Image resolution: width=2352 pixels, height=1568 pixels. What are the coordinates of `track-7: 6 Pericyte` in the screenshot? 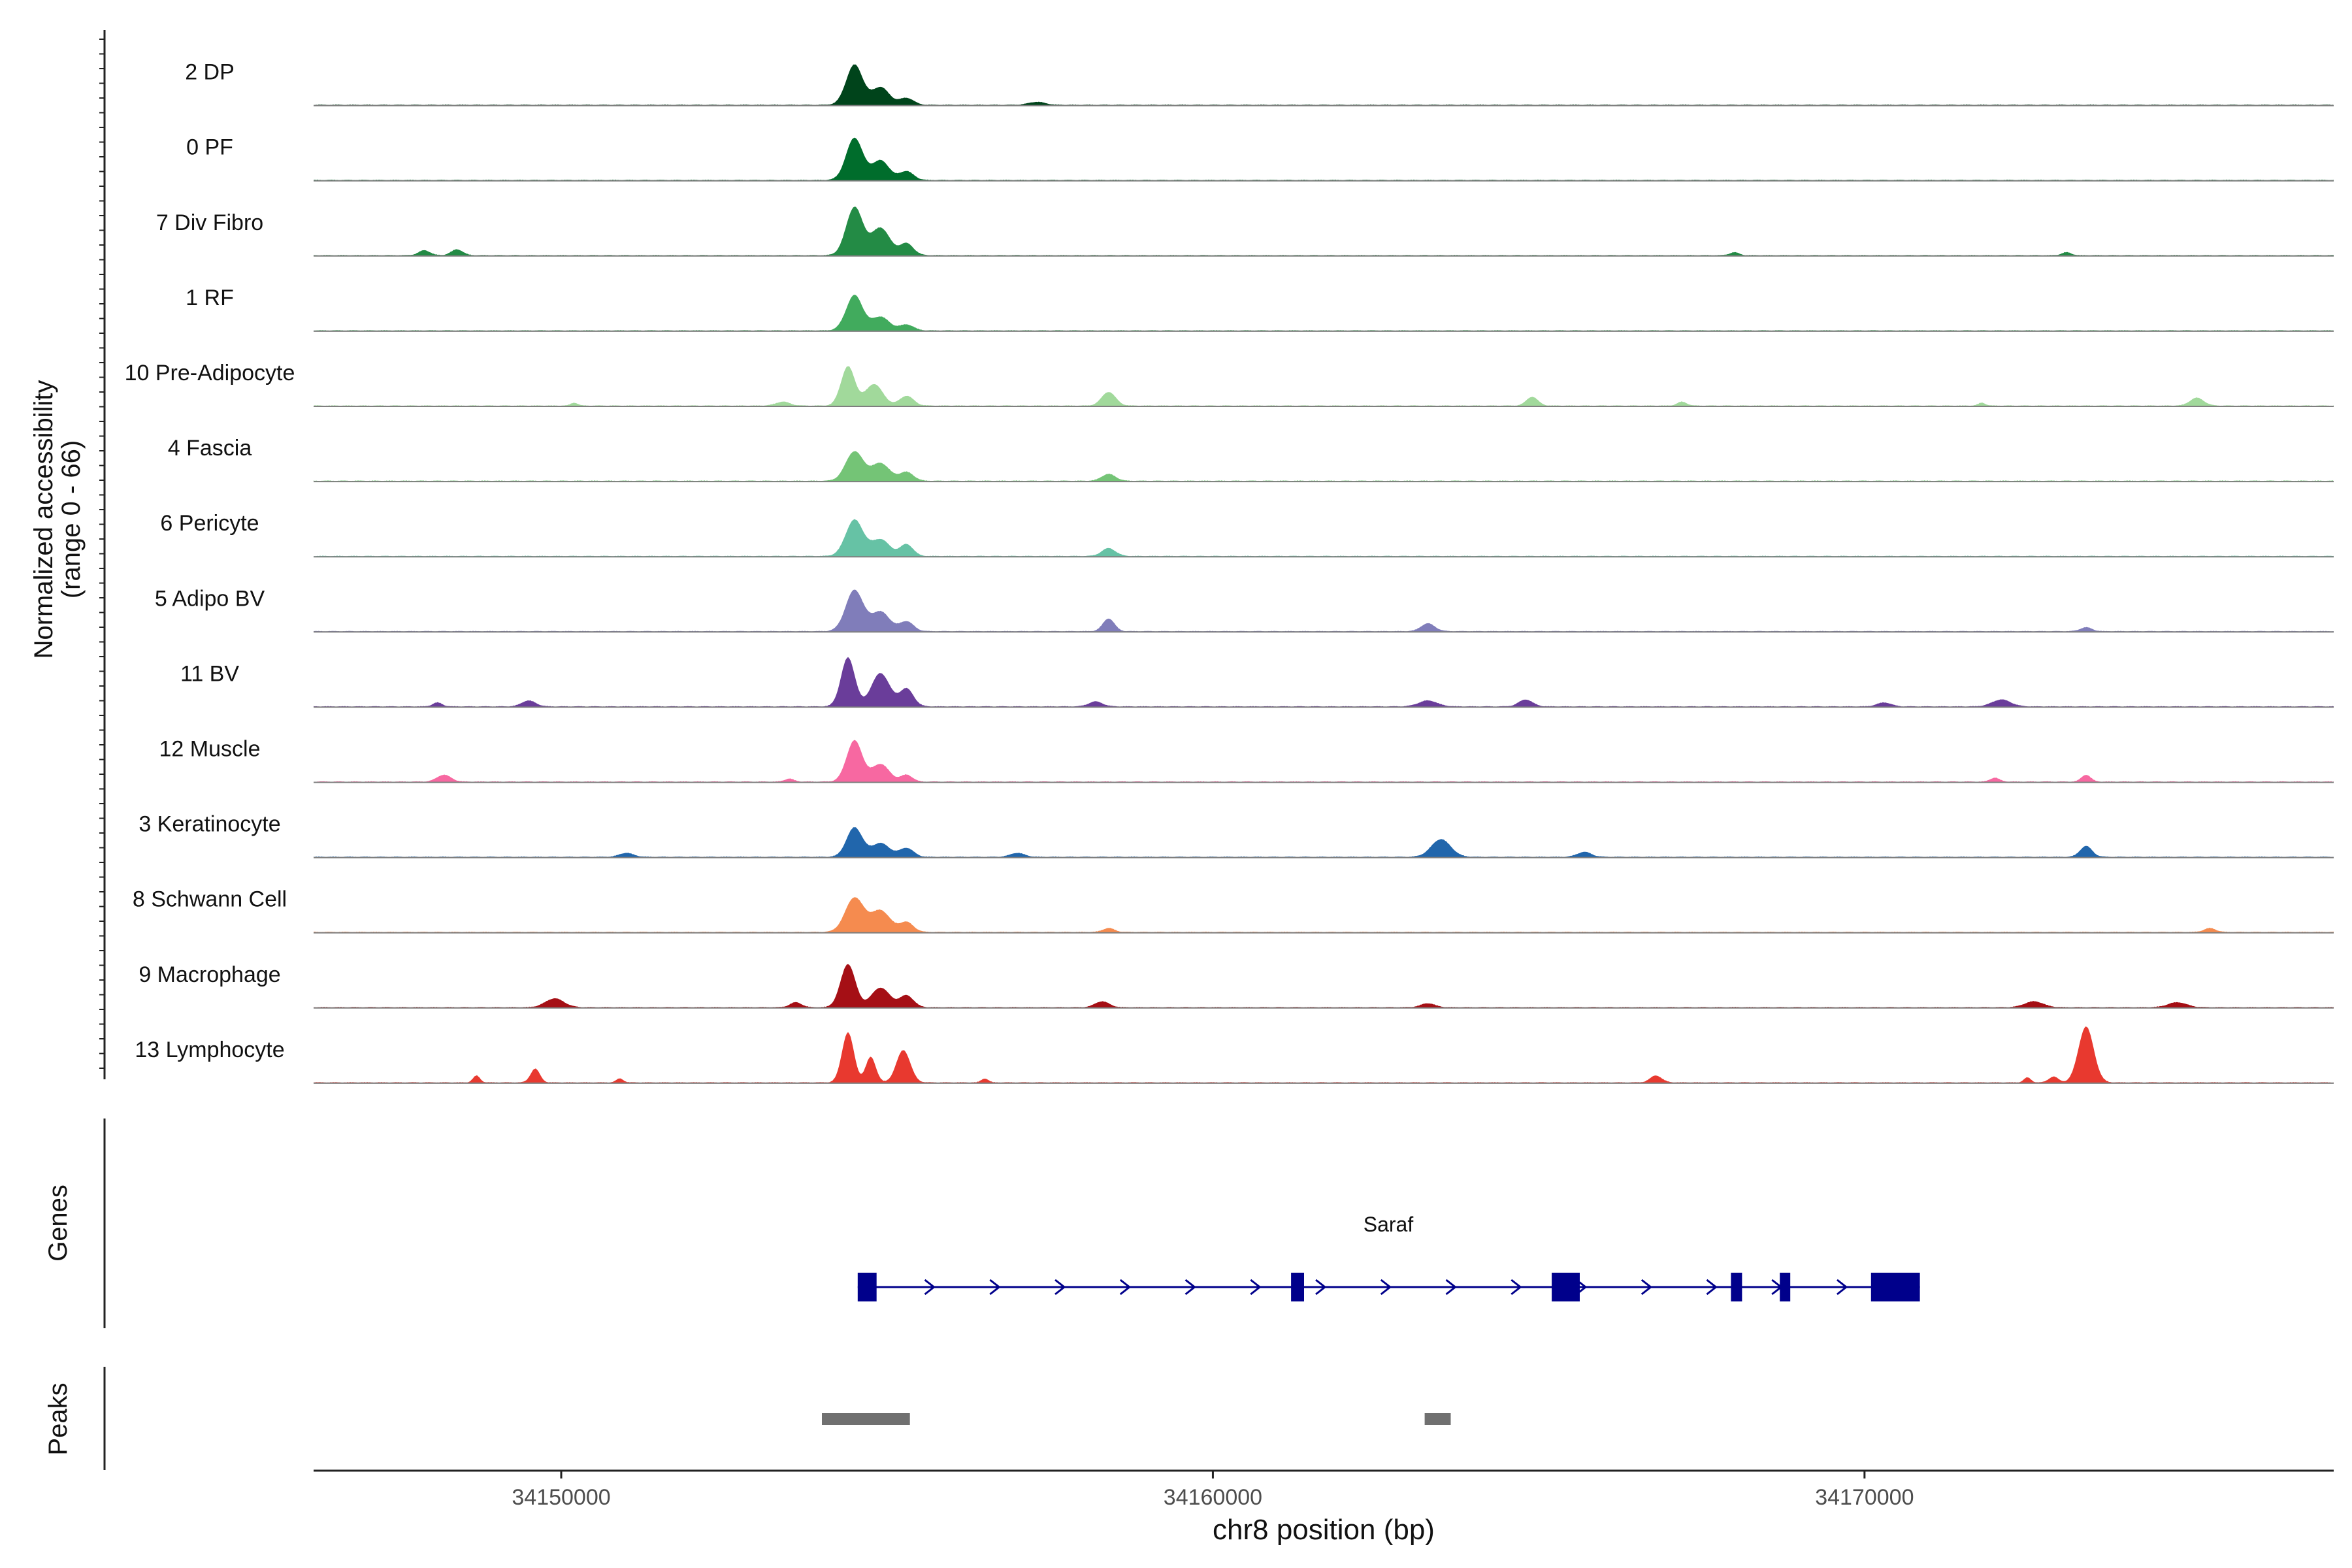 It's located at (1247, 534).